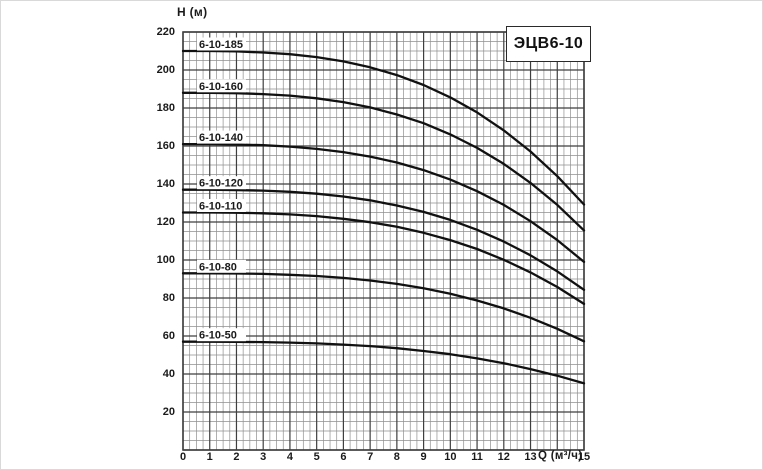  What do you see at coordinates (209, 457) in the screenshot?
I see `x-tick-label-1: 1` at bounding box center [209, 457].